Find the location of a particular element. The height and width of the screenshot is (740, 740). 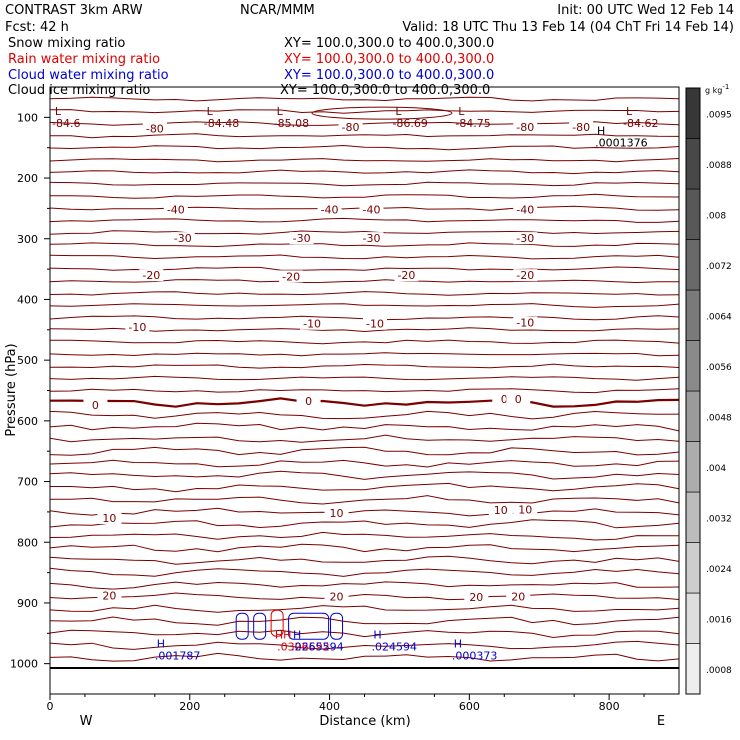

extremum-value: -84.6 is located at coordinates (66, 123).